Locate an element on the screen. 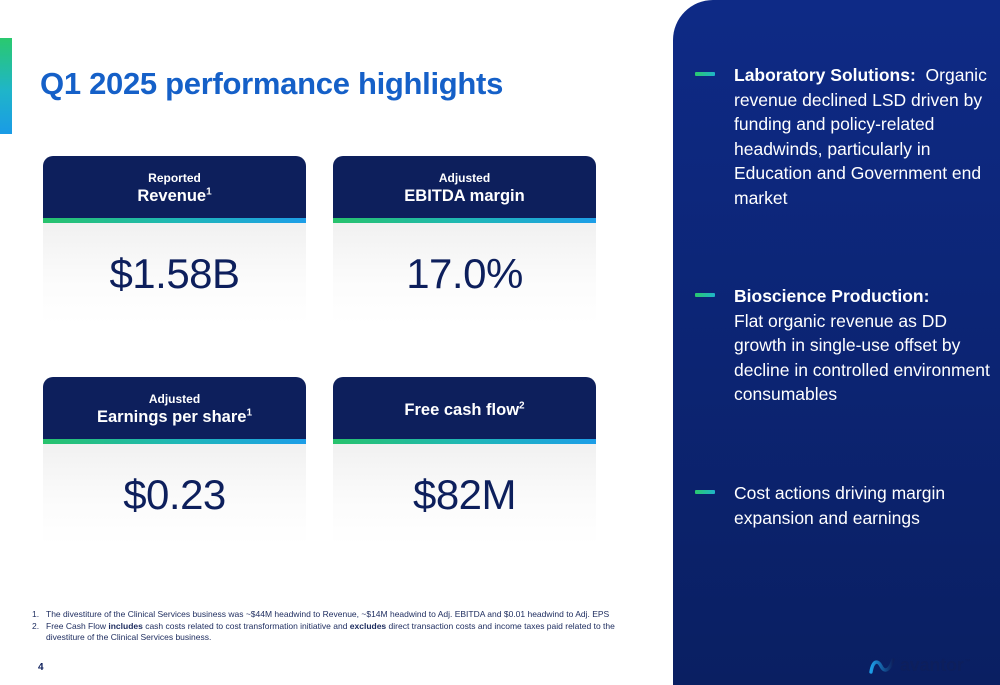  footnote-emphasis: includes is located at coordinates (125, 625).